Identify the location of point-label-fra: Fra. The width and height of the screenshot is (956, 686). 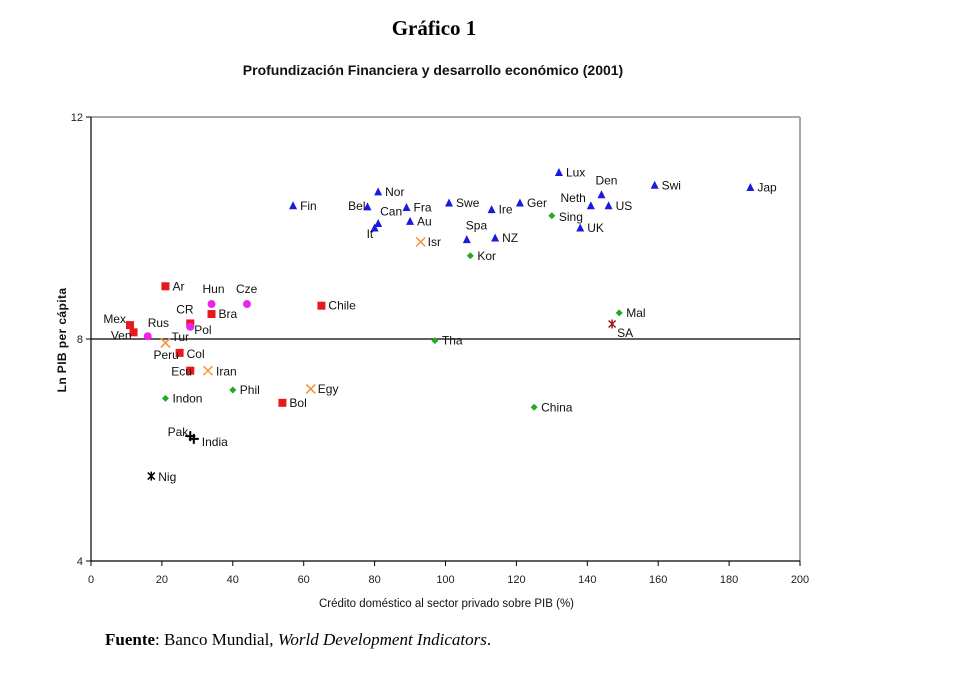
(423, 207).